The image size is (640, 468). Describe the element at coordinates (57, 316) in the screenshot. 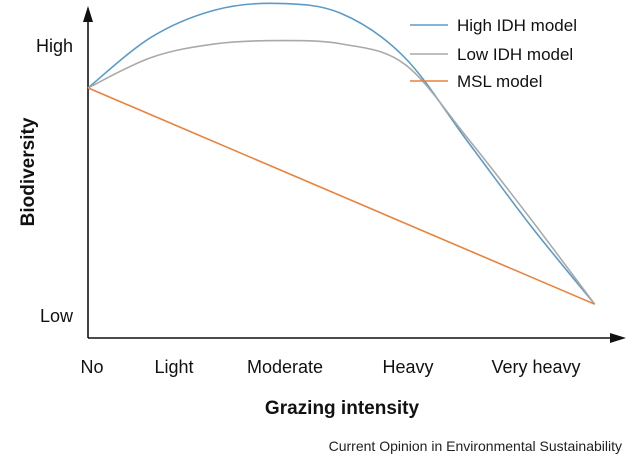

I see `y-tick-label-low: Low` at that location.